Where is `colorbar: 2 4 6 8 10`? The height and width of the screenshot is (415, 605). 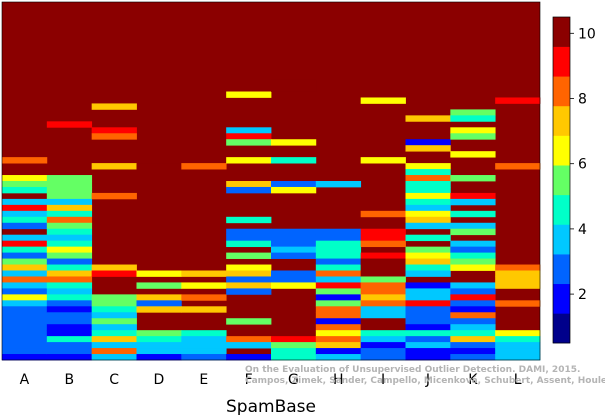 colorbar: 2 4 6 8 10 is located at coordinates (574, 180).